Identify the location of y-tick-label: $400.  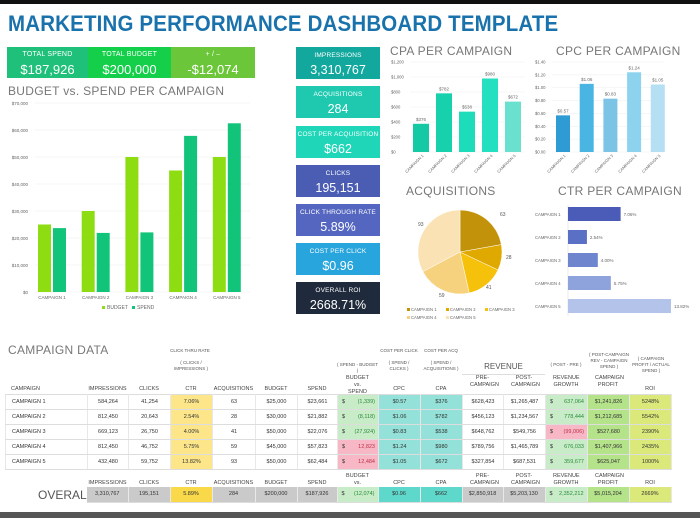
(396, 122).